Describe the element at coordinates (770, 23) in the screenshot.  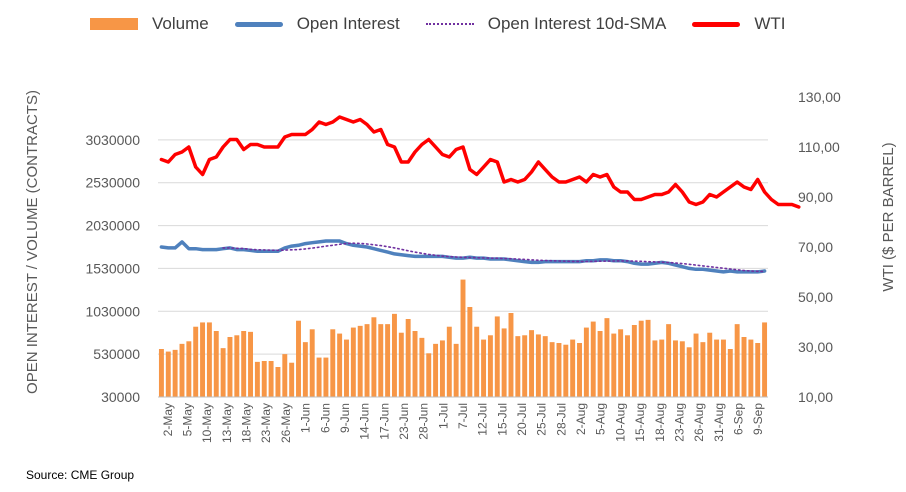
I see `legend-label-wti: WTI` at that location.